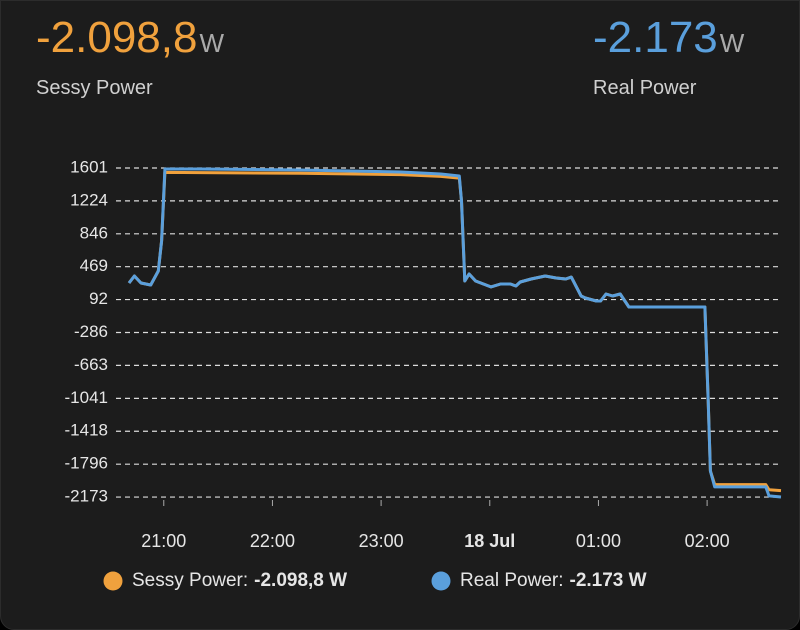 The width and height of the screenshot is (800, 630). What do you see at coordinates (94, 265) in the screenshot?
I see `y-tick-label: 469` at bounding box center [94, 265].